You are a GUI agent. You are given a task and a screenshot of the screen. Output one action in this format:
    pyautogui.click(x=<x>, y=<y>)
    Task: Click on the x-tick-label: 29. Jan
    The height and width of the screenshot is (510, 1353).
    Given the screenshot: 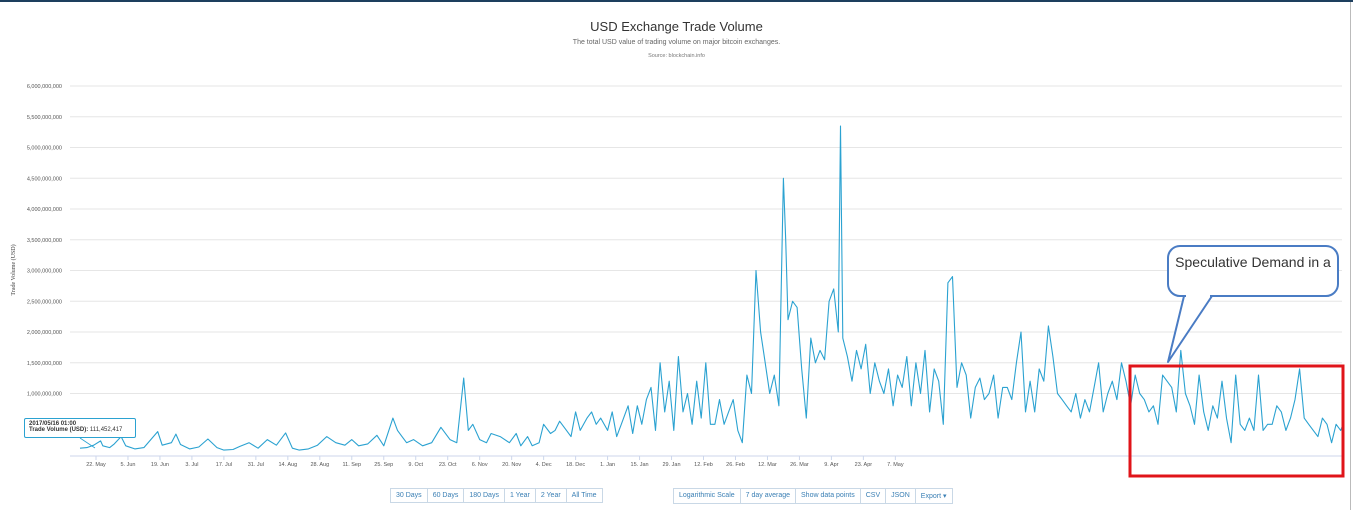 What is the action you would take?
    pyautogui.click(x=672, y=465)
    